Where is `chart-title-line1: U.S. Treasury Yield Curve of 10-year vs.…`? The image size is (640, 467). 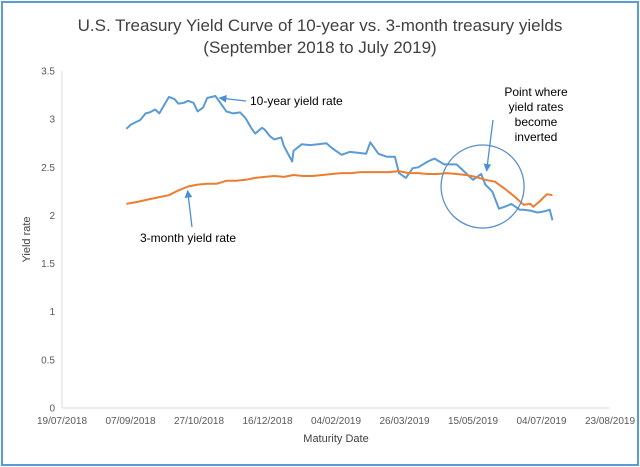
chart-title-line1: U.S. Treasury Yield Curve of 10-year vs.… is located at coordinates (320, 25).